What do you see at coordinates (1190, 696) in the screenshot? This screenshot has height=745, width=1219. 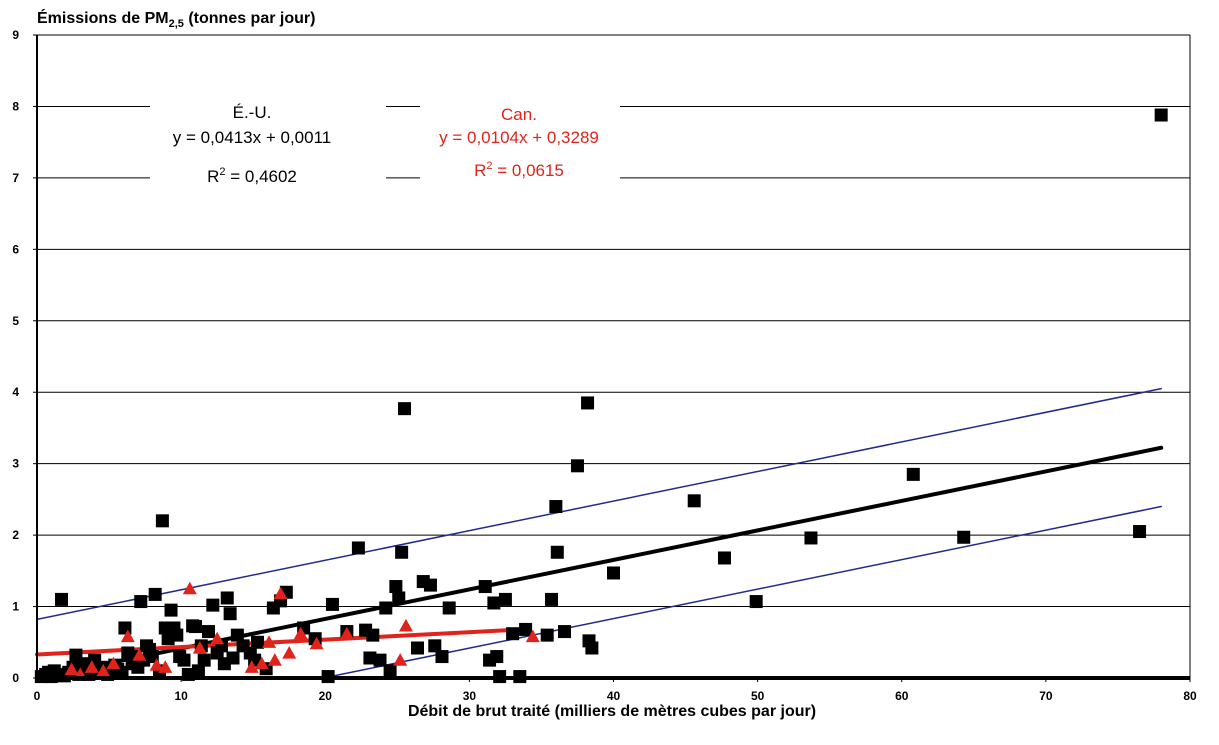 I see `x-tick-80: 80` at bounding box center [1190, 696].